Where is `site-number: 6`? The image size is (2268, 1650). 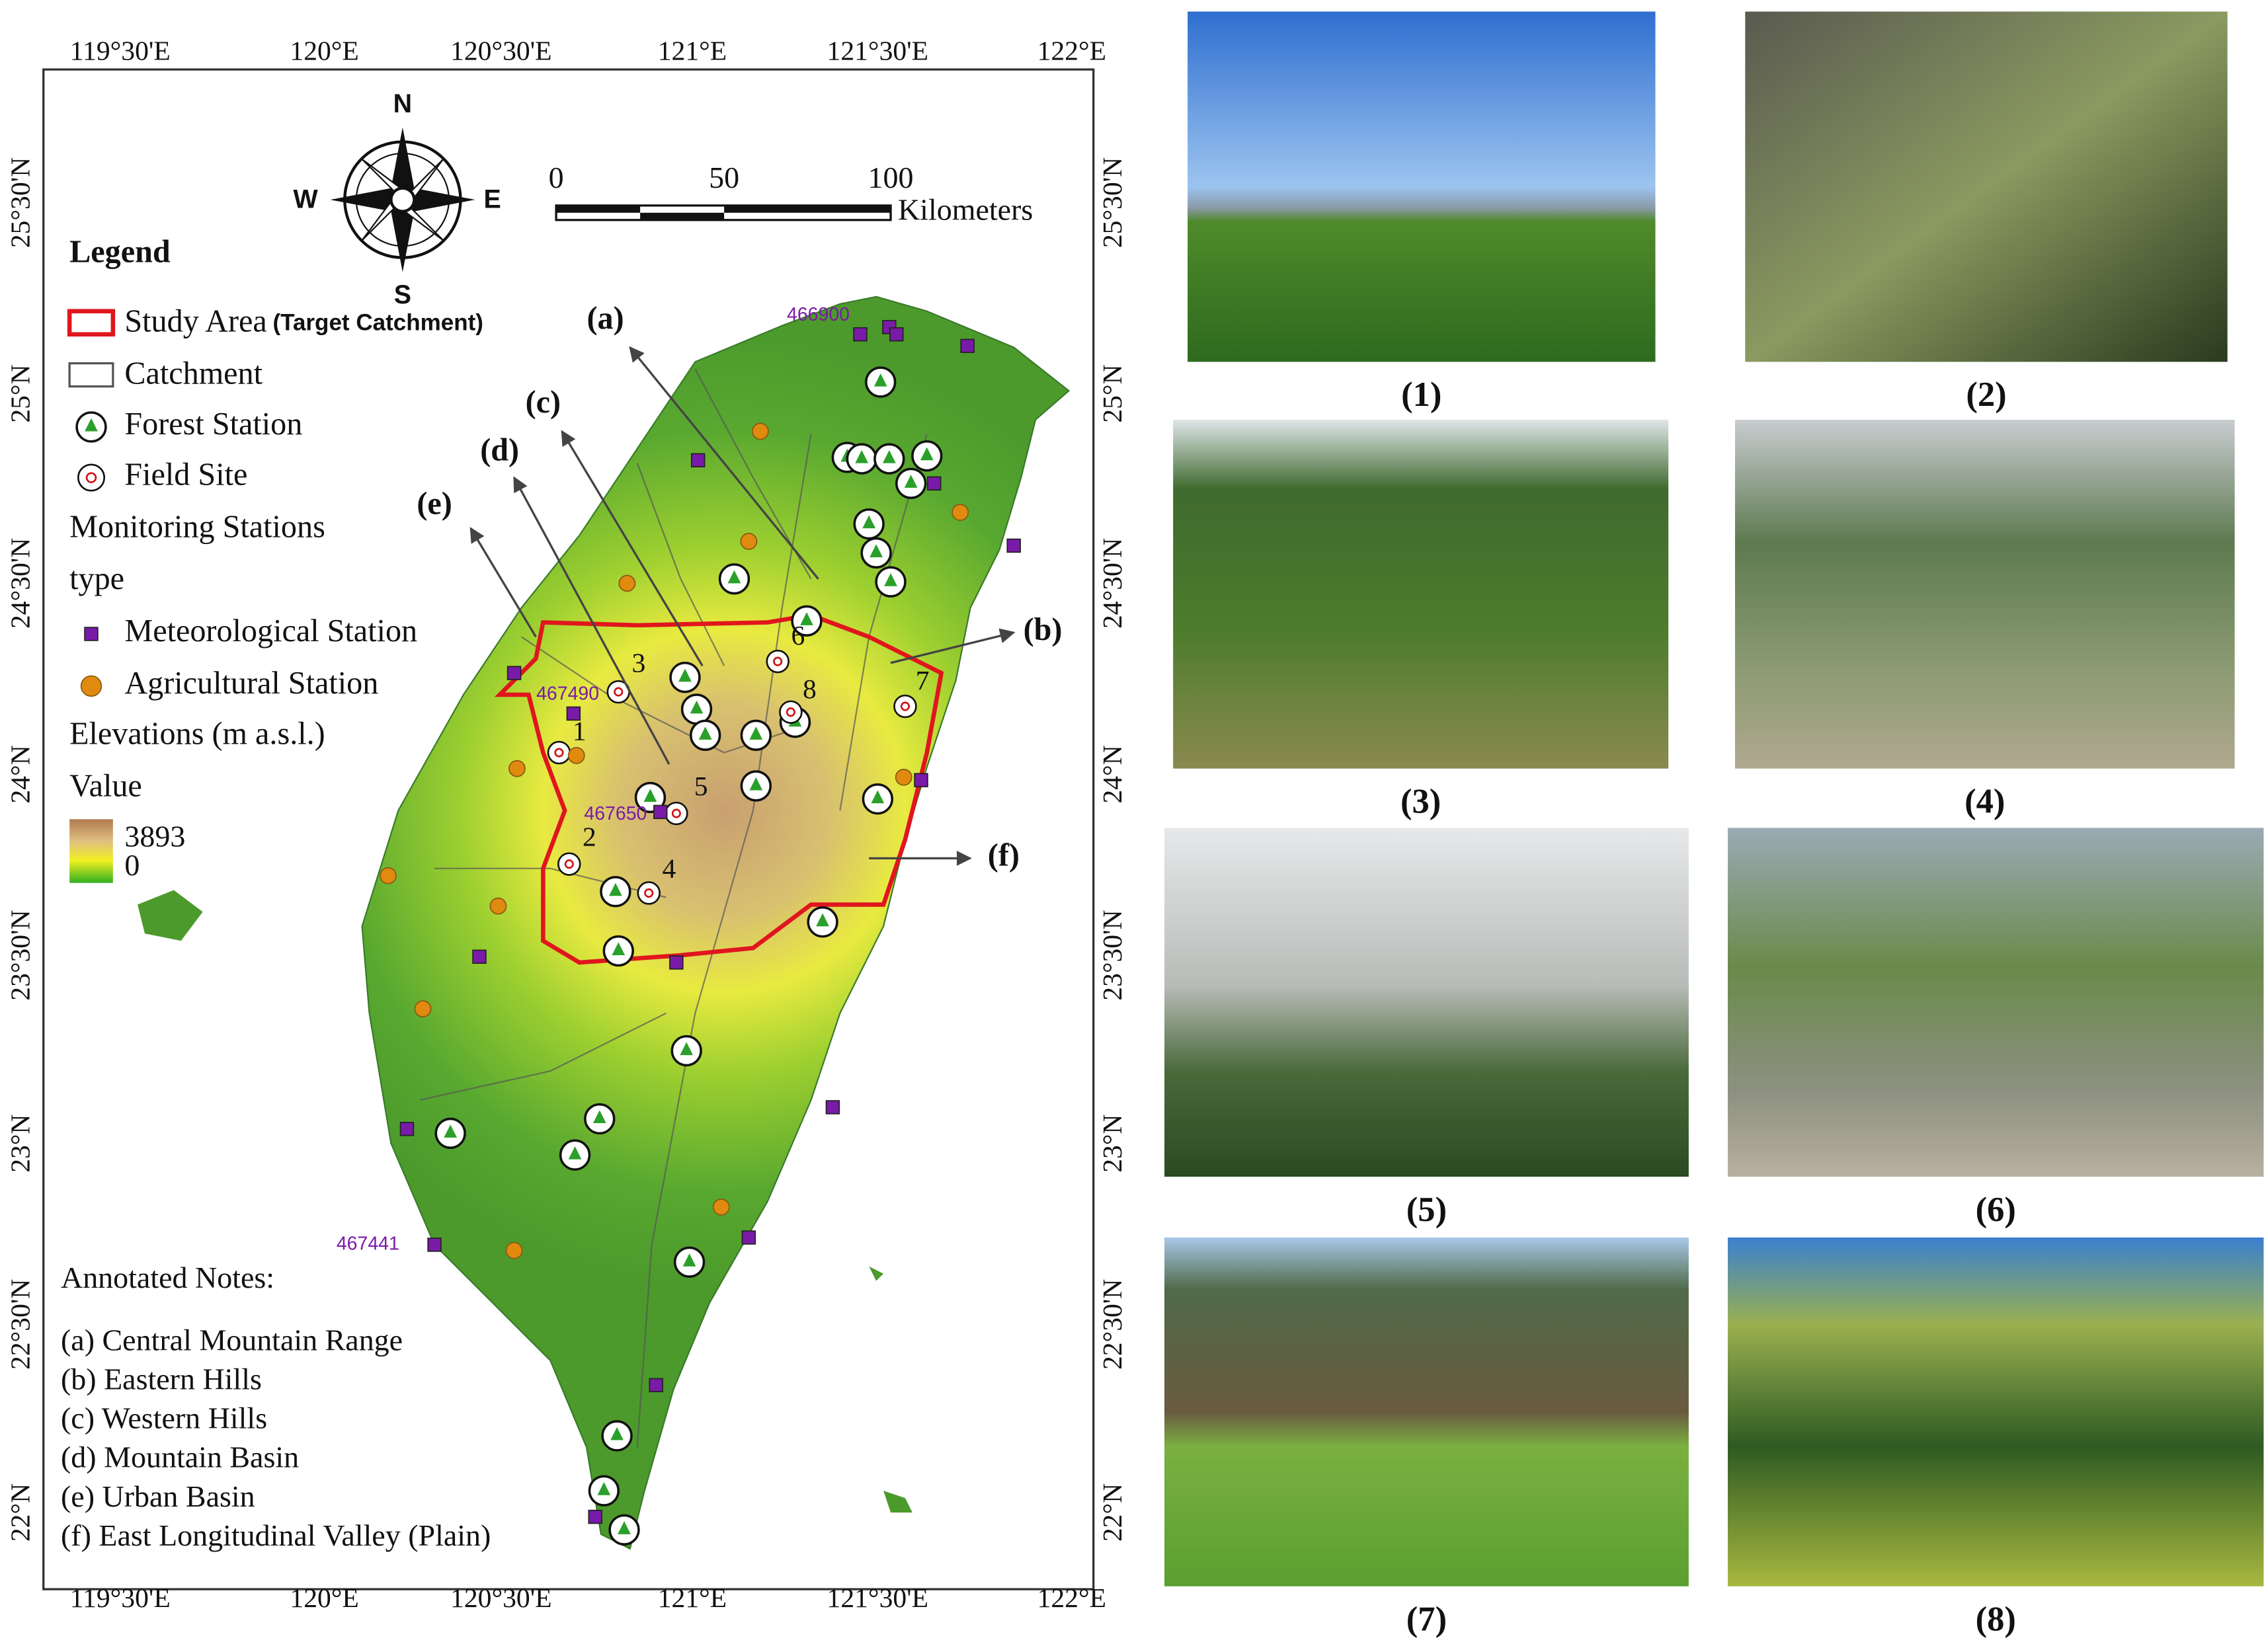 site-number: 6 is located at coordinates (798, 635).